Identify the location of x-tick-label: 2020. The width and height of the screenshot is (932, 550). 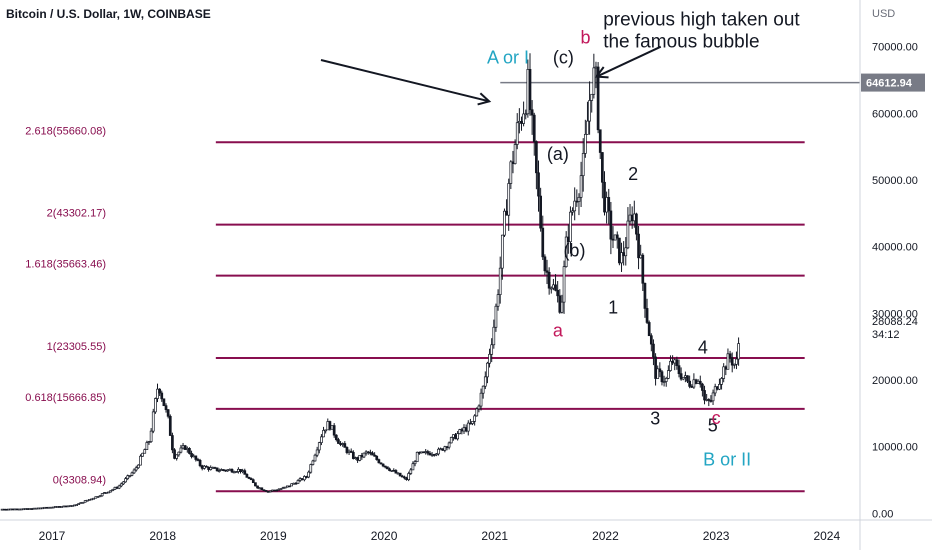
(384, 536).